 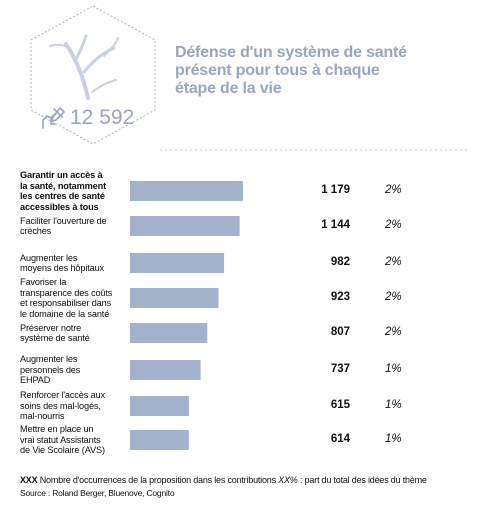 What do you see at coordinates (51, 327) in the screenshot?
I see `category-label-line: Préserver notre` at bounding box center [51, 327].